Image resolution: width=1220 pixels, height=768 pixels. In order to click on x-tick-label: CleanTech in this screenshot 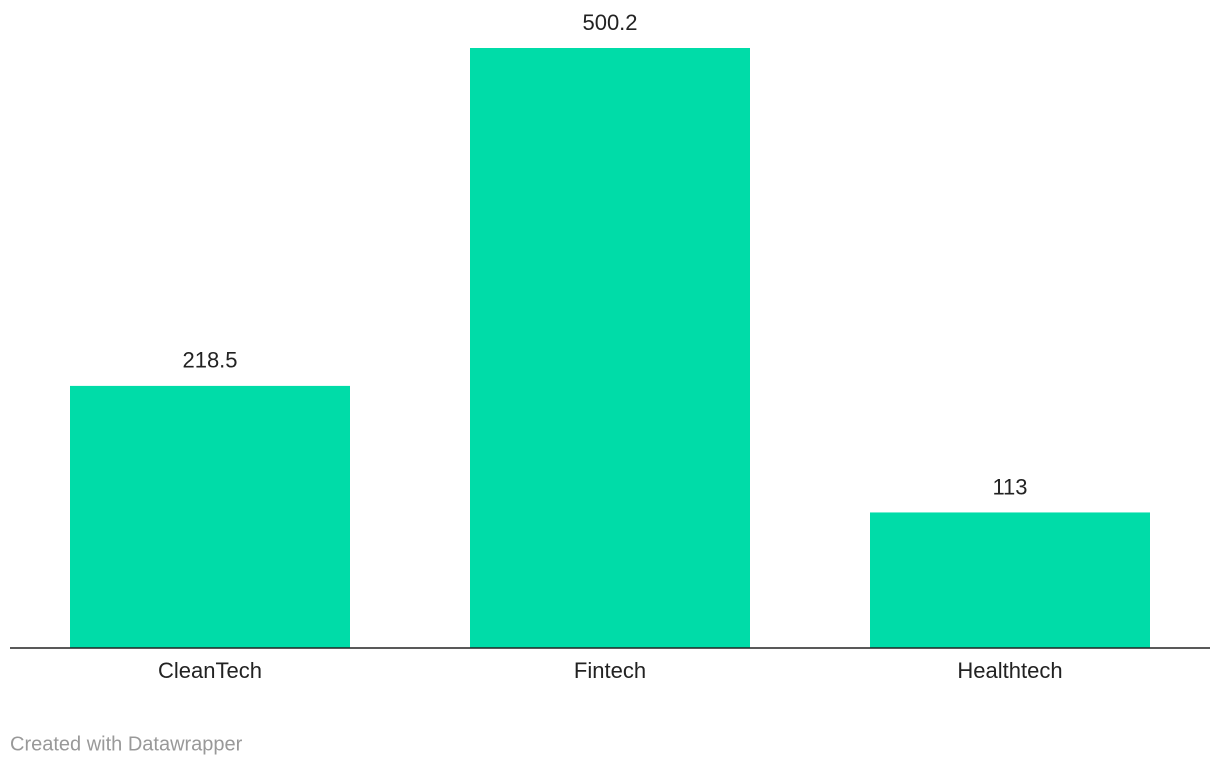, I will do `click(210, 670)`.